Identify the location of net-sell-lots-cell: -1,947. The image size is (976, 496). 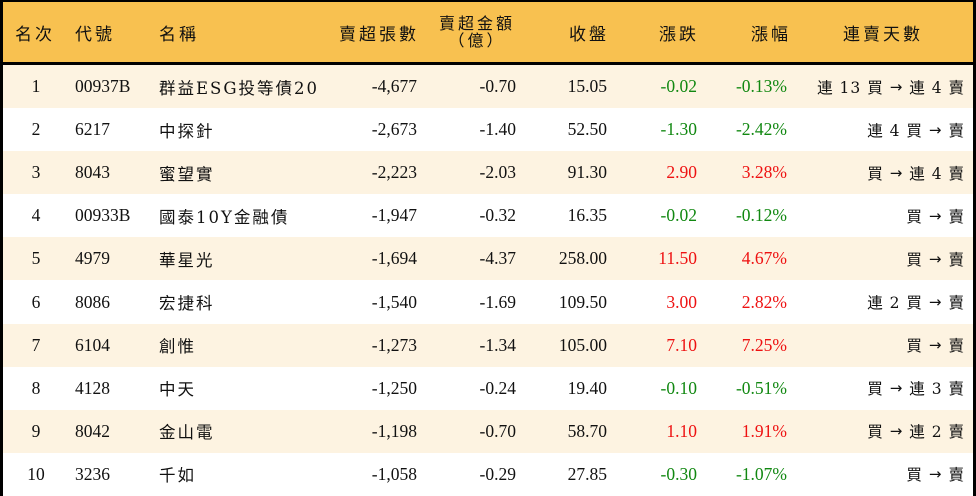
(394, 215).